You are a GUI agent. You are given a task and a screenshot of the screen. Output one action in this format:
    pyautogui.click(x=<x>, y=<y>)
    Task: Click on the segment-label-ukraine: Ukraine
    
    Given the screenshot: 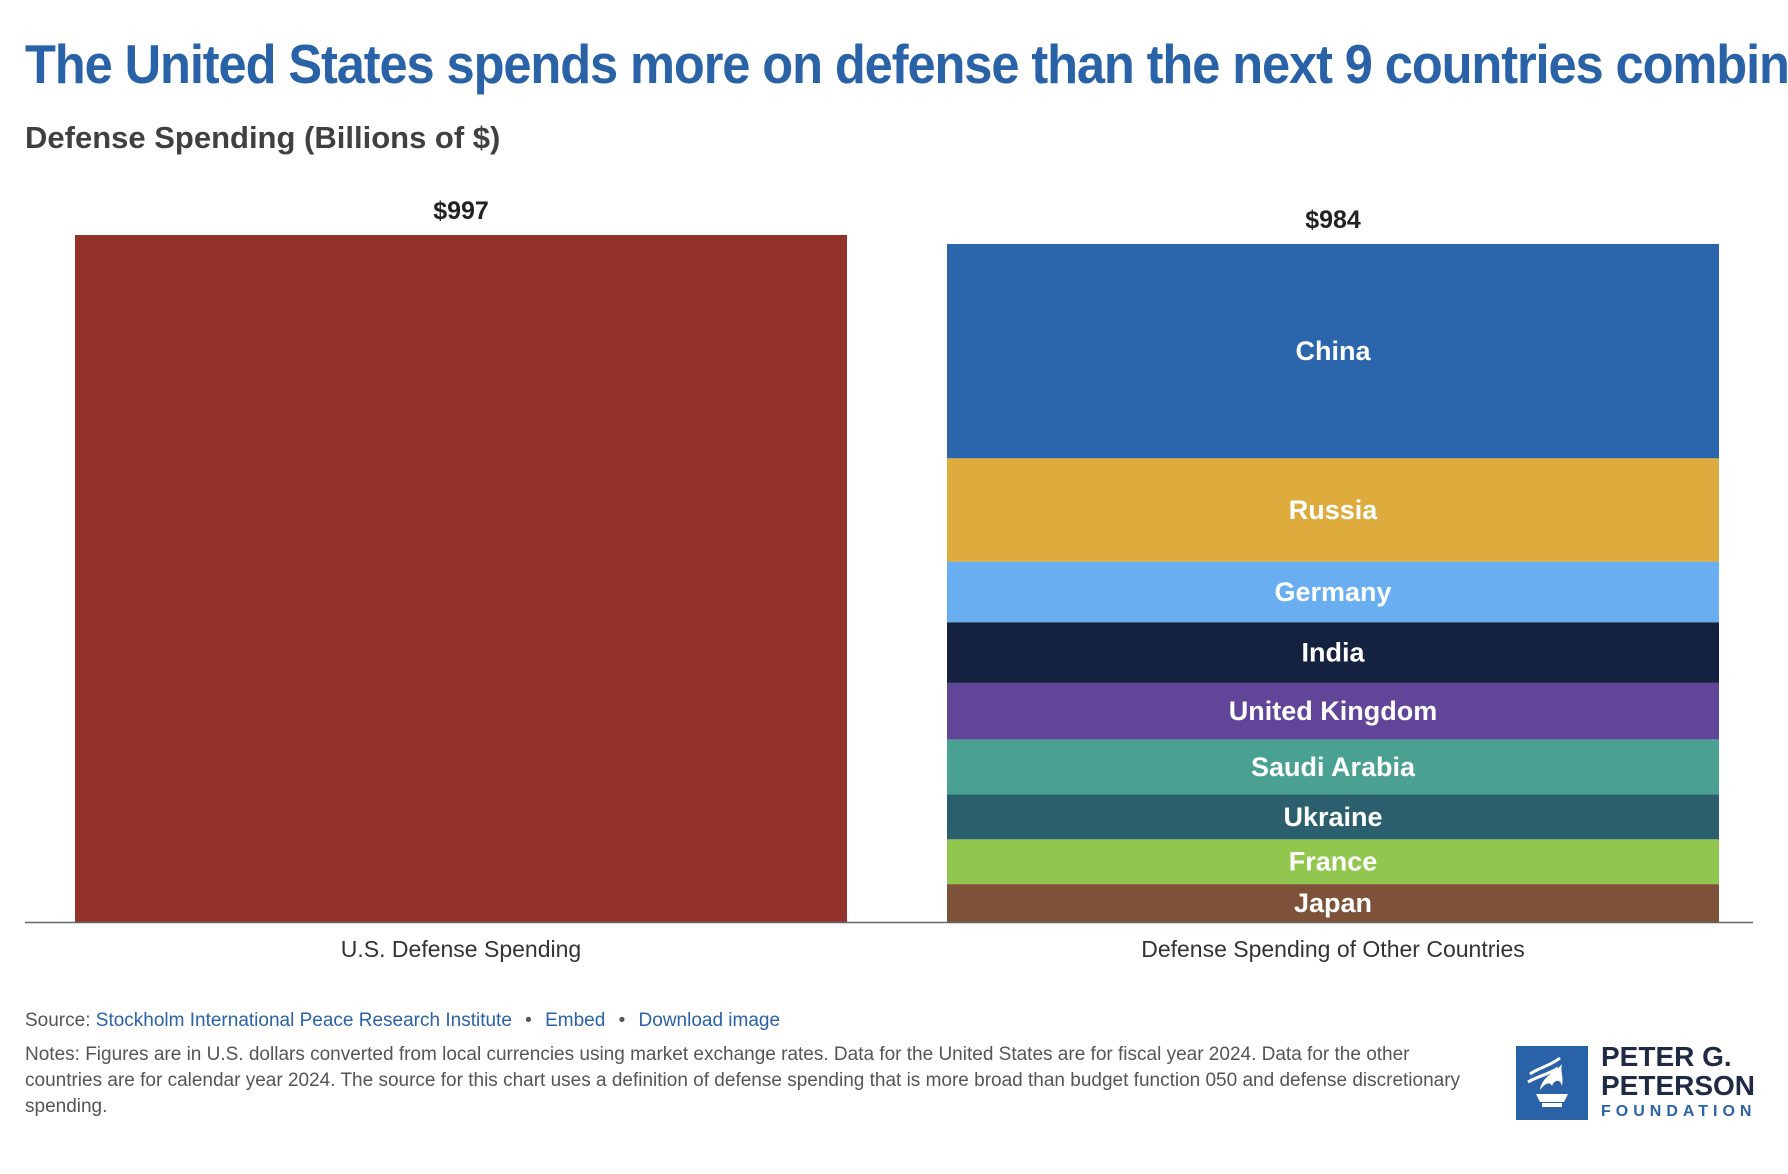 What is the action you would take?
    pyautogui.click(x=1332, y=817)
    